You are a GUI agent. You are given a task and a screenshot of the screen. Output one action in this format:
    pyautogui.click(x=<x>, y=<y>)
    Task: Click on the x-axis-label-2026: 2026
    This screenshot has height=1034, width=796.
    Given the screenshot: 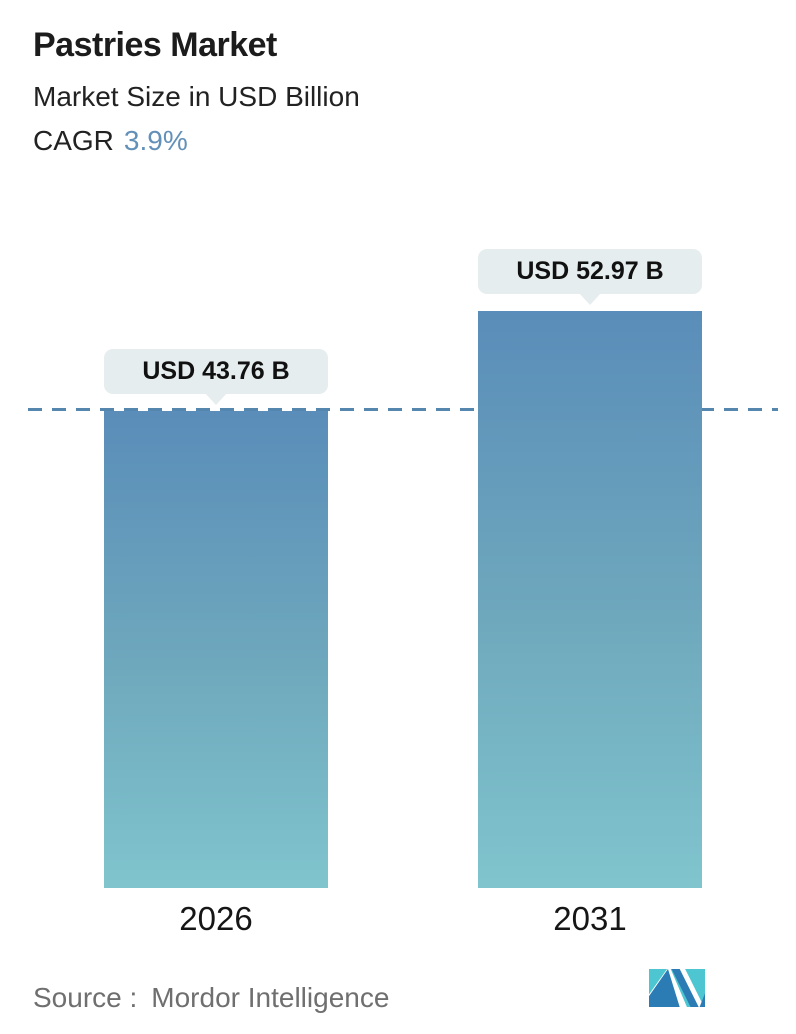 What is the action you would take?
    pyautogui.click(x=216, y=918)
    